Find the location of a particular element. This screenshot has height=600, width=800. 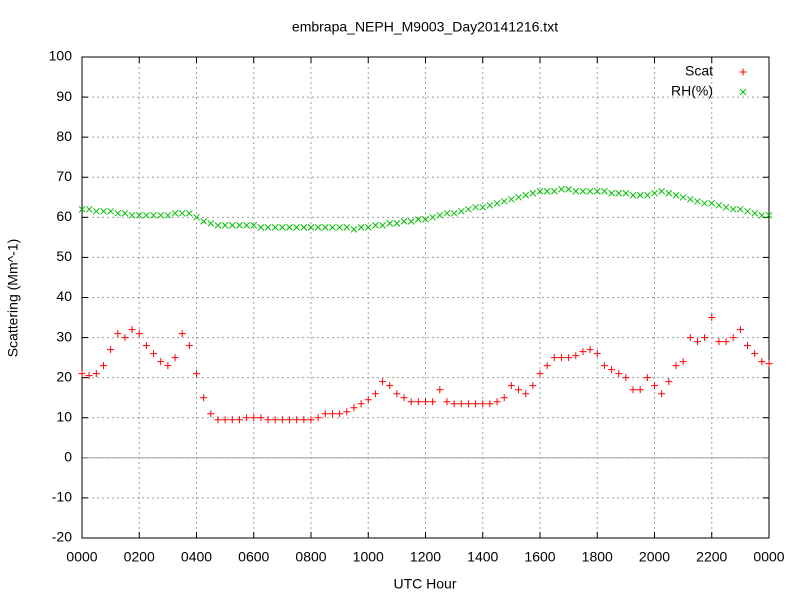

x-tick-label: 1800 is located at coordinates (597, 557).